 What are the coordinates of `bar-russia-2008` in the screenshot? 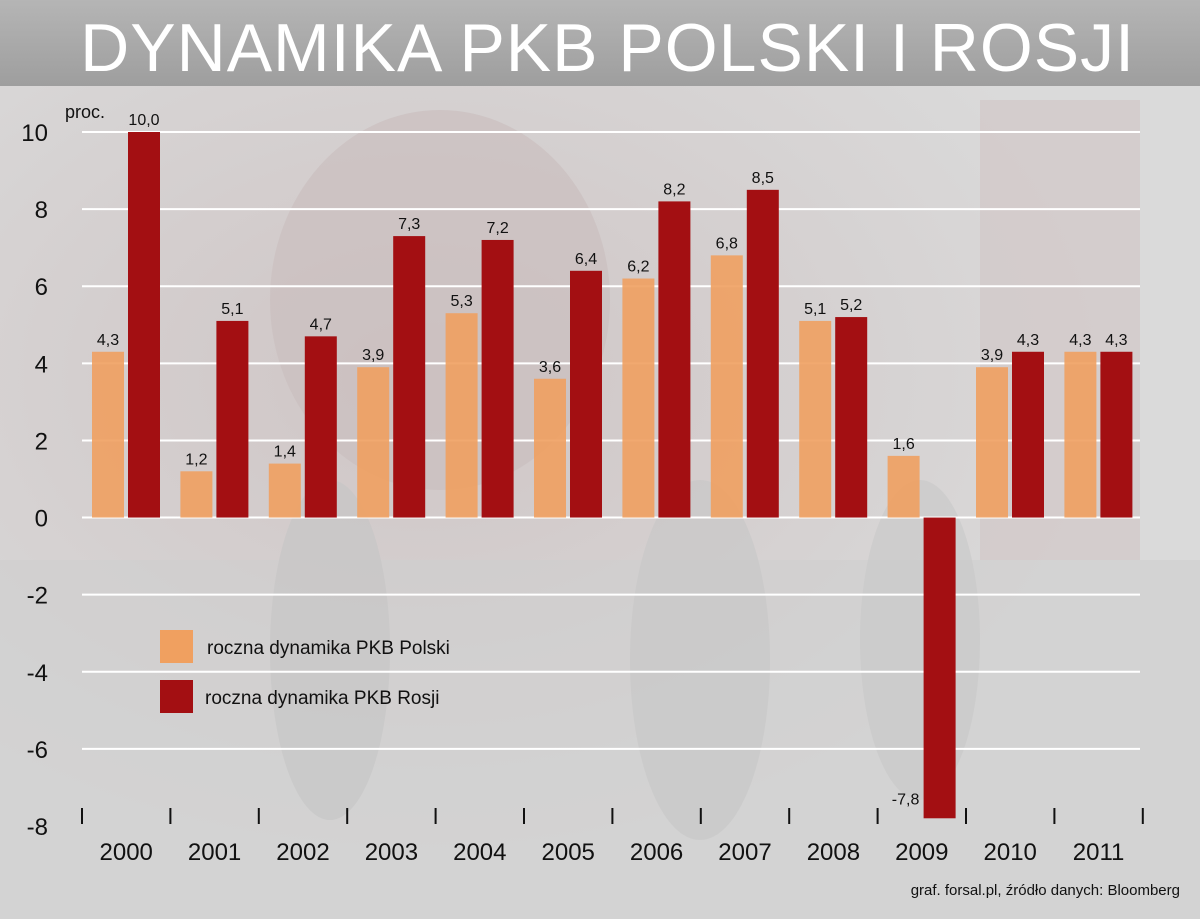 It's located at (851, 417).